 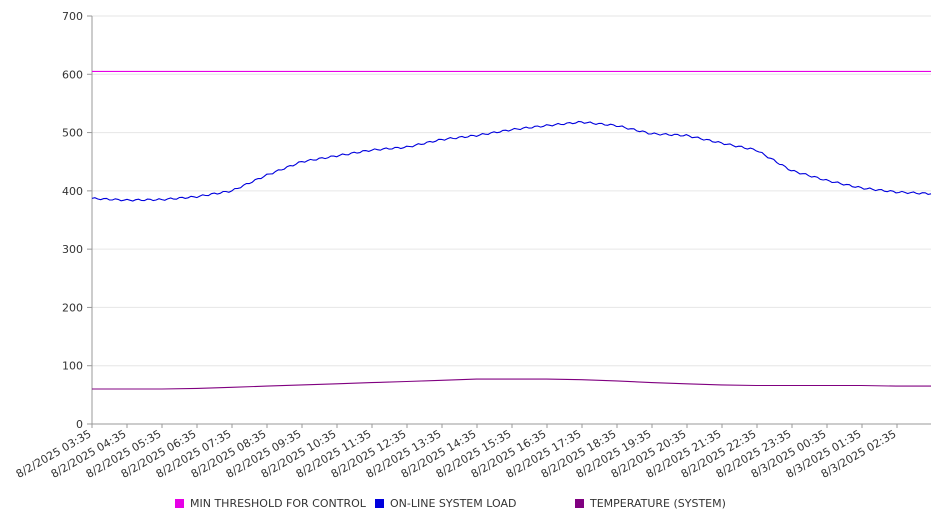 What do you see at coordinates (72, 133) in the screenshot?
I see `y-tick-label: 500` at bounding box center [72, 133].